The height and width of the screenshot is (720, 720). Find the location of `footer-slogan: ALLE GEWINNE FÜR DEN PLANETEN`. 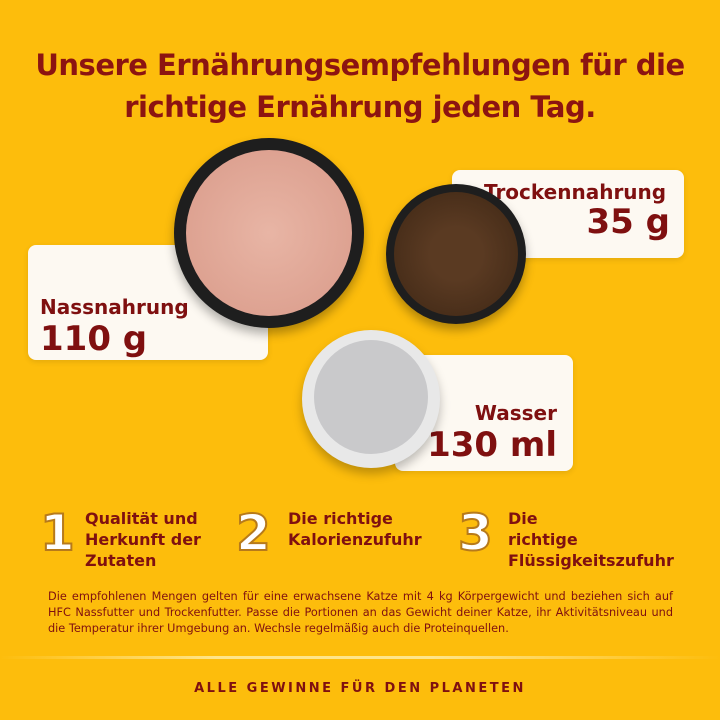

footer-slogan: ALLE GEWINNE FÜR DEN PLANETEN is located at coordinates (360, 688).